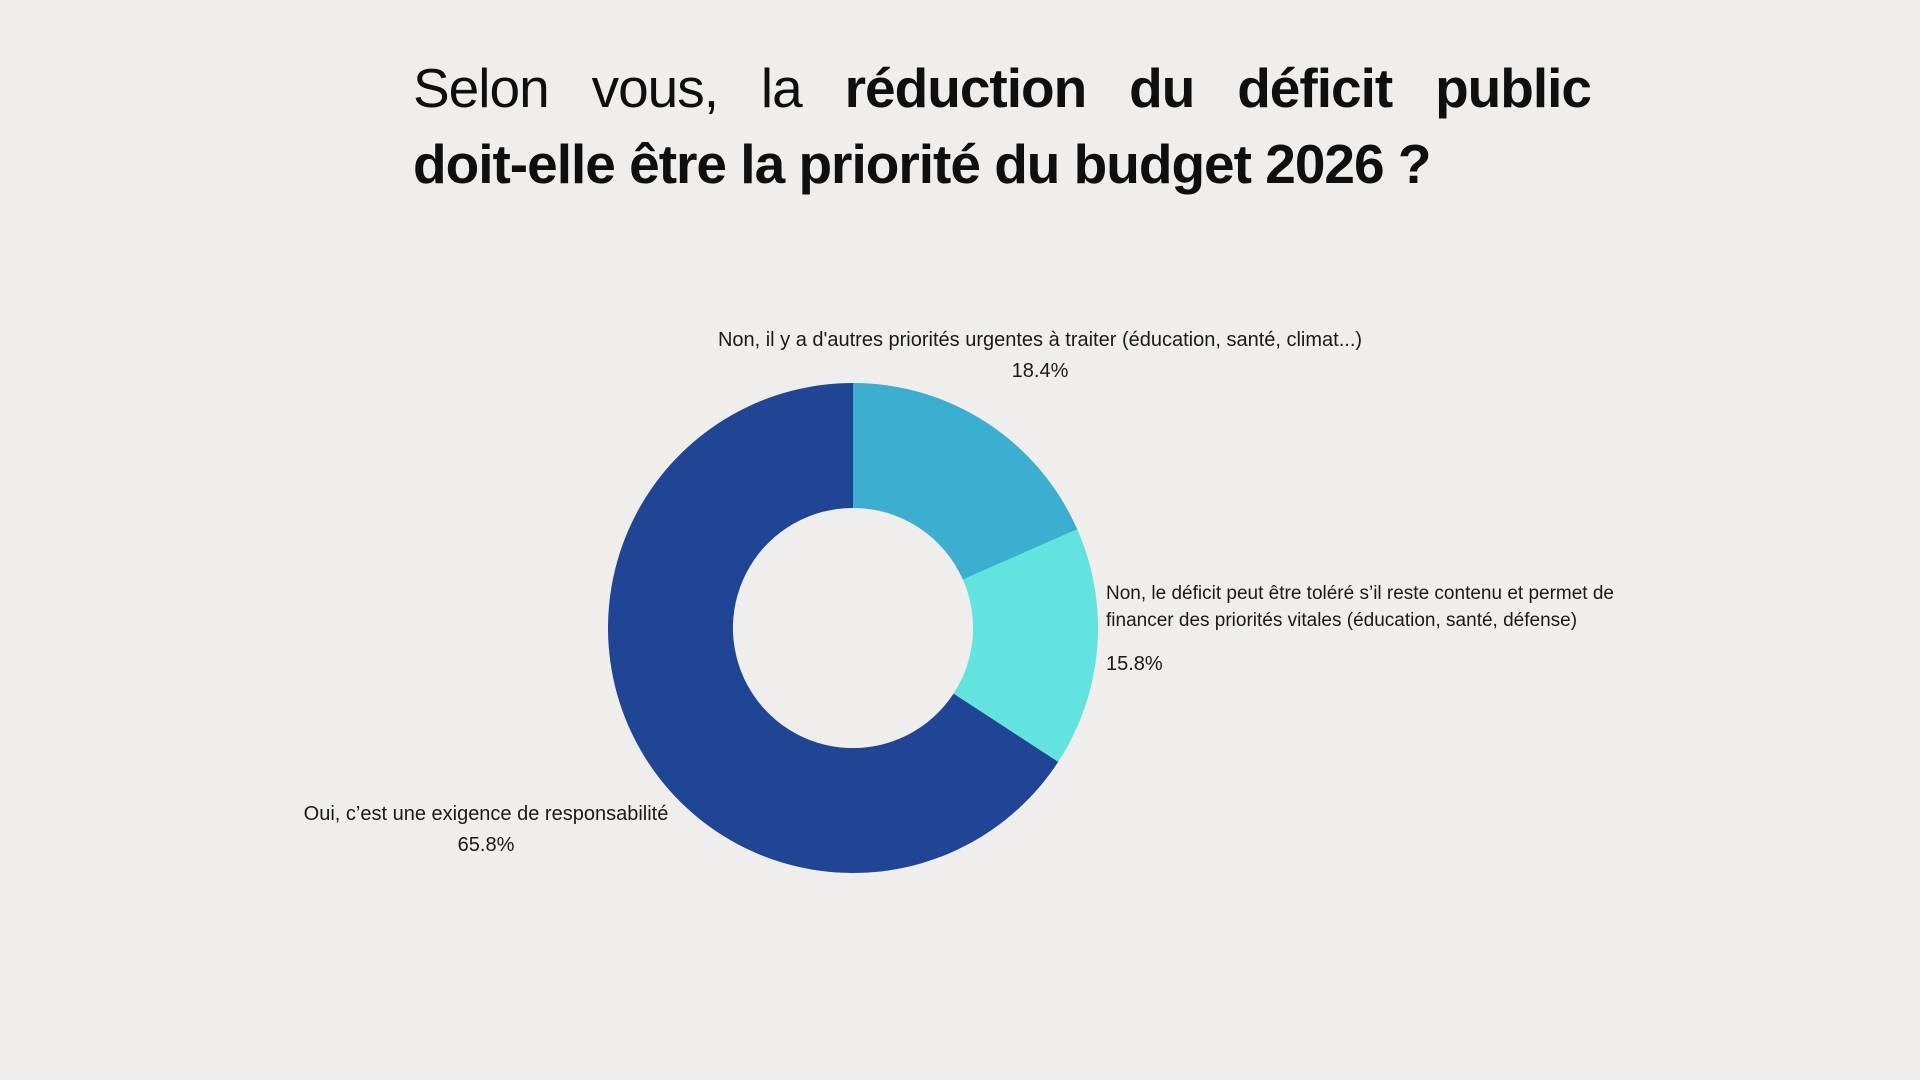  What do you see at coordinates (1218, 88) in the screenshot?
I see `title-line1-bold: réduction du déficit public` at bounding box center [1218, 88].